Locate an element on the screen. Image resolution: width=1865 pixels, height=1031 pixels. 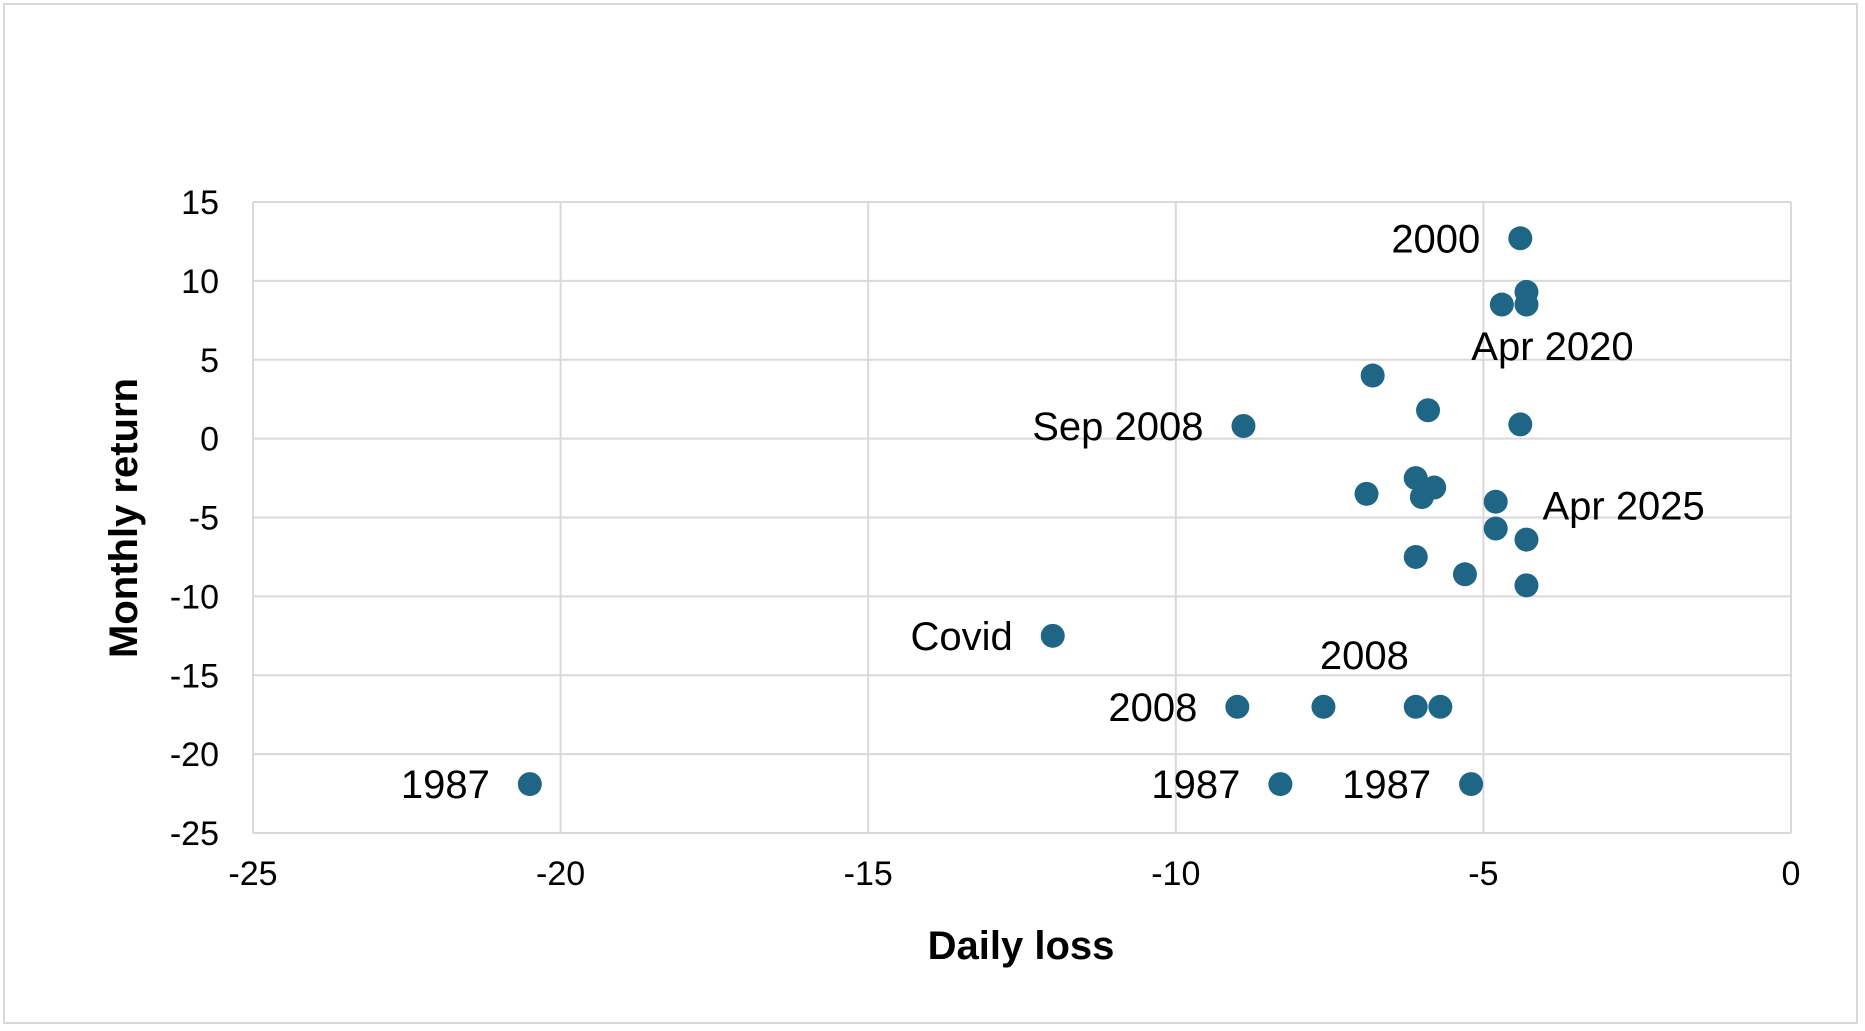
point-label: Apr 2025 is located at coordinates (1623, 507).